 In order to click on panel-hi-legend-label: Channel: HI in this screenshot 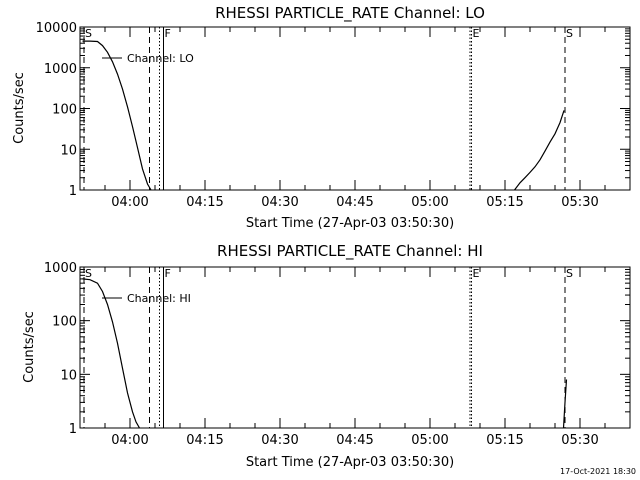, I will do `click(159, 298)`.